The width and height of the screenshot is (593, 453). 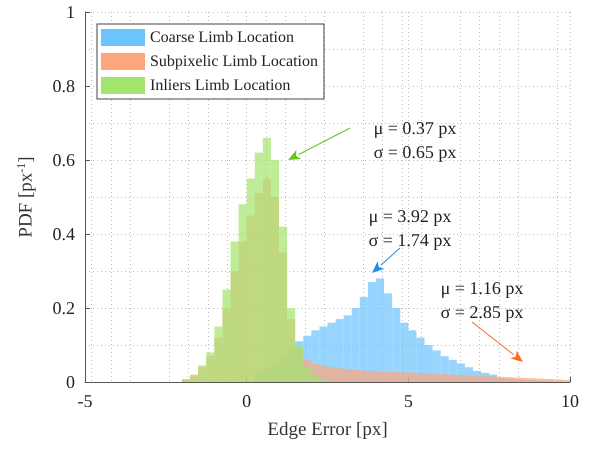 I want to click on legend-label: Subpixelic Limb Location, so click(x=234, y=61).